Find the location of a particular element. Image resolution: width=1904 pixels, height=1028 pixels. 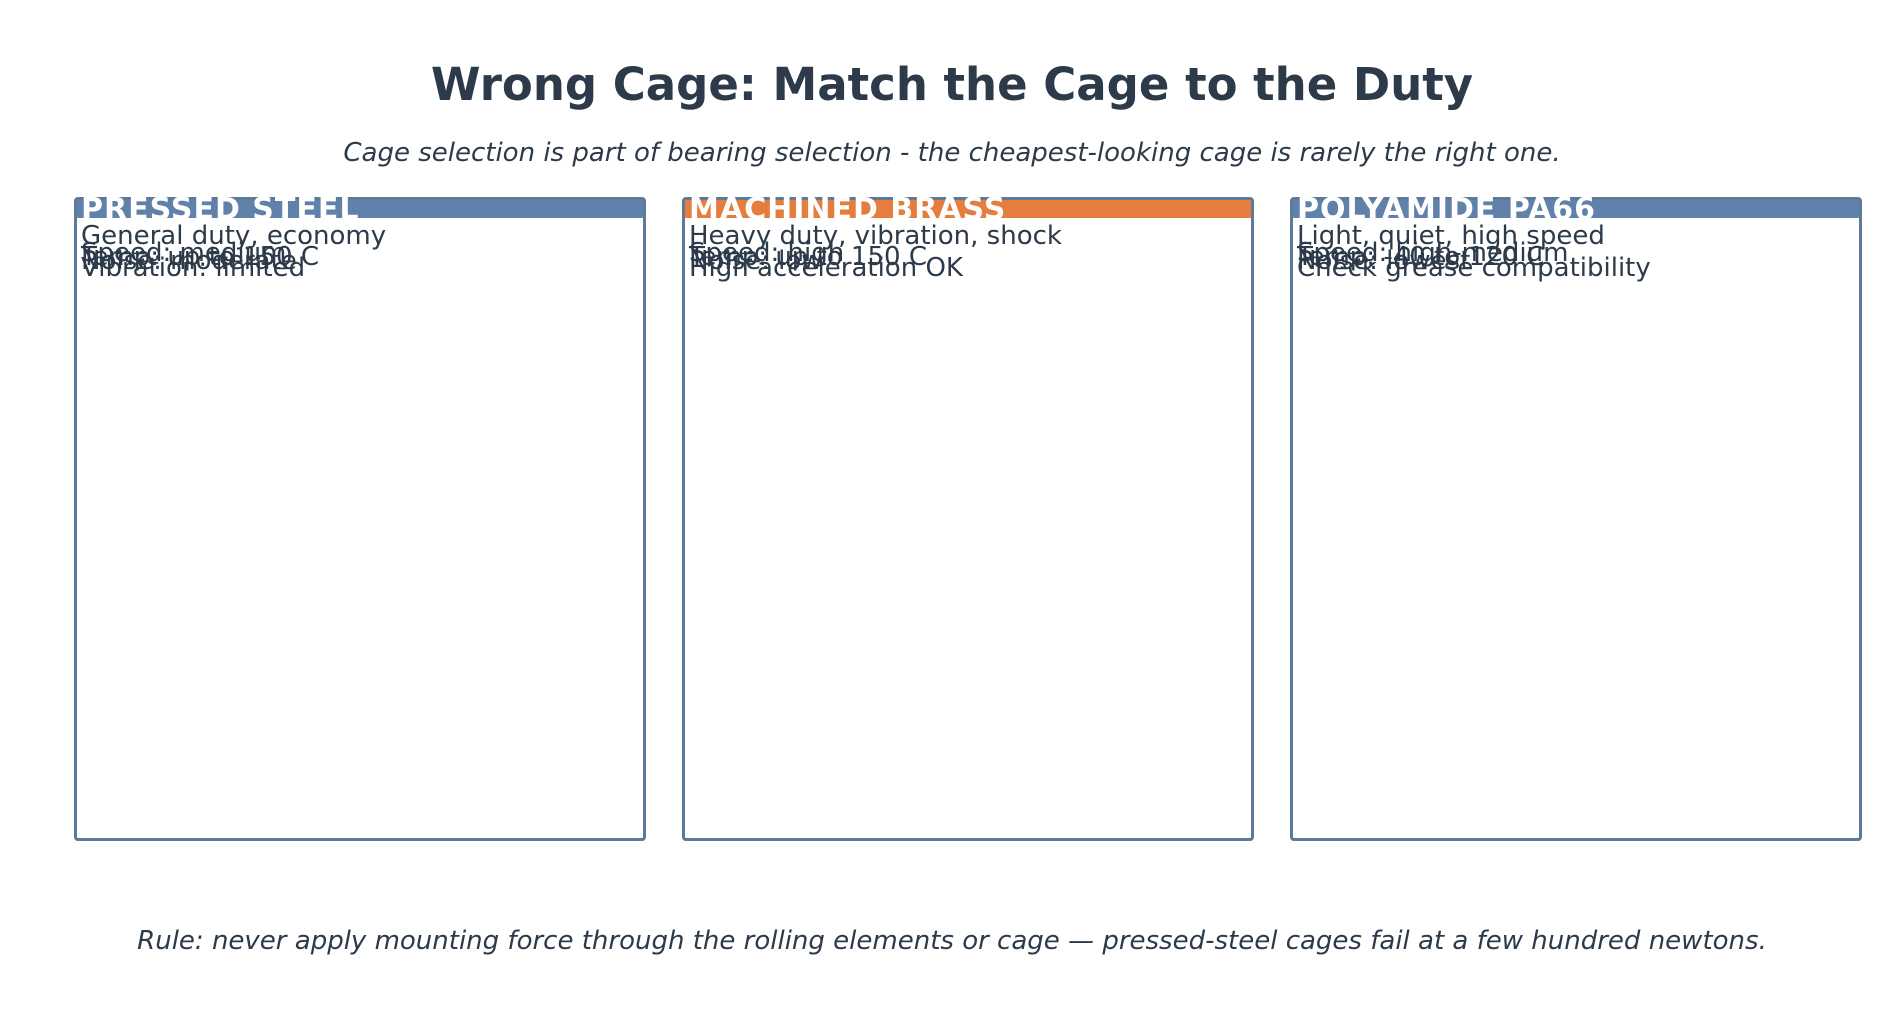

panel-duty-line: Light, quiet, high speed is located at coordinates (1451, 236).